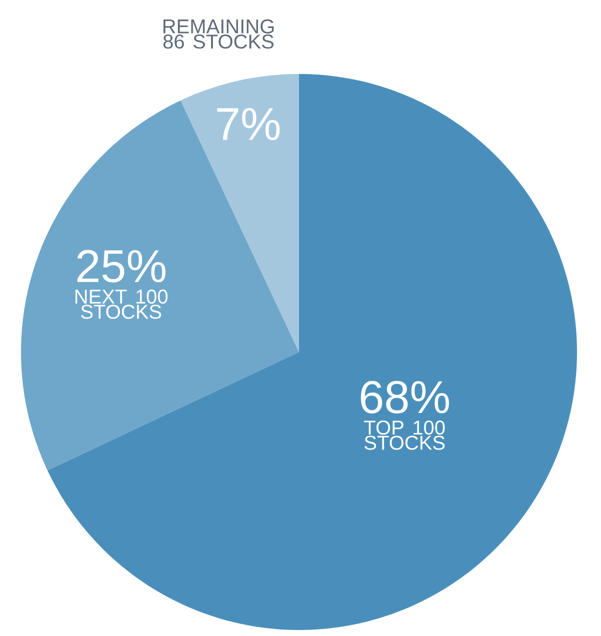 Image resolution: width=601 pixels, height=636 pixels. What do you see at coordinates (248, 124) in the screenshot?
I see `data-label: 7%` at bounding box center [248, 124].